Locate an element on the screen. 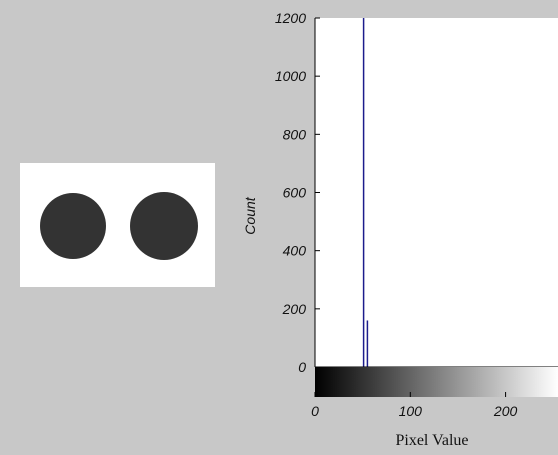 The width and height of the screenshot is (558, 455). left-blob is located at coordinates (73, 226).